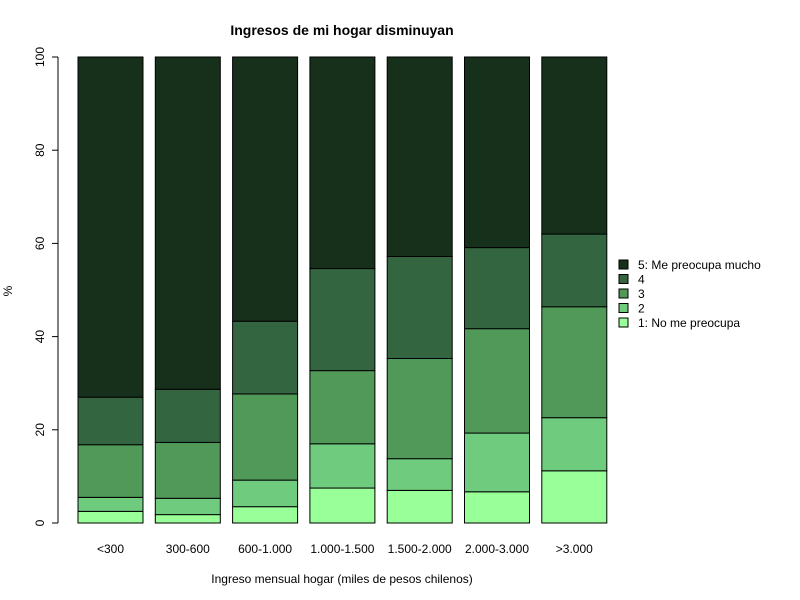 The height and width of the screenshot is (600, 800). Describe the element at coordinates (188, 549) in the screenshot. I see `x-tick-label: 300-600` at that location.